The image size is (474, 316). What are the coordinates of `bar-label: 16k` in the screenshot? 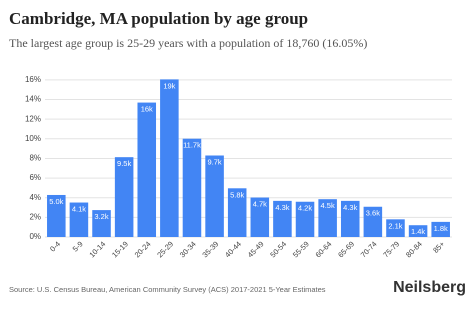 It's located at (147, 109).